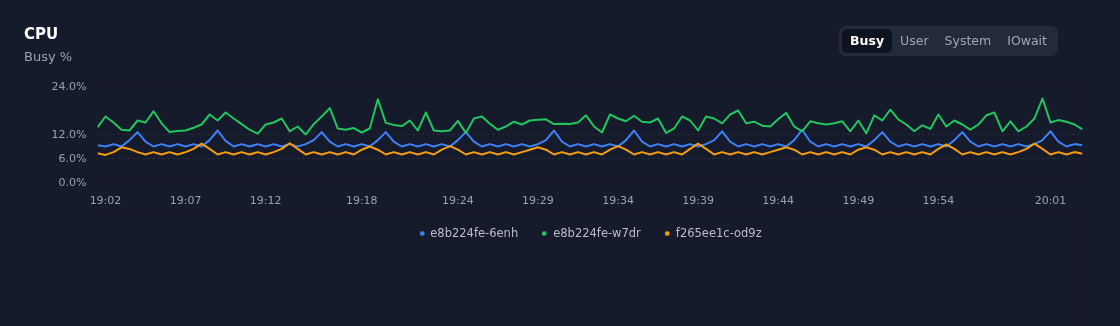 This screenshot has height=326, width=1120. Describe the element at coordinates (718, 233) in the screenshot. I see `legend-label: f265ee1c-od9z` at that location.